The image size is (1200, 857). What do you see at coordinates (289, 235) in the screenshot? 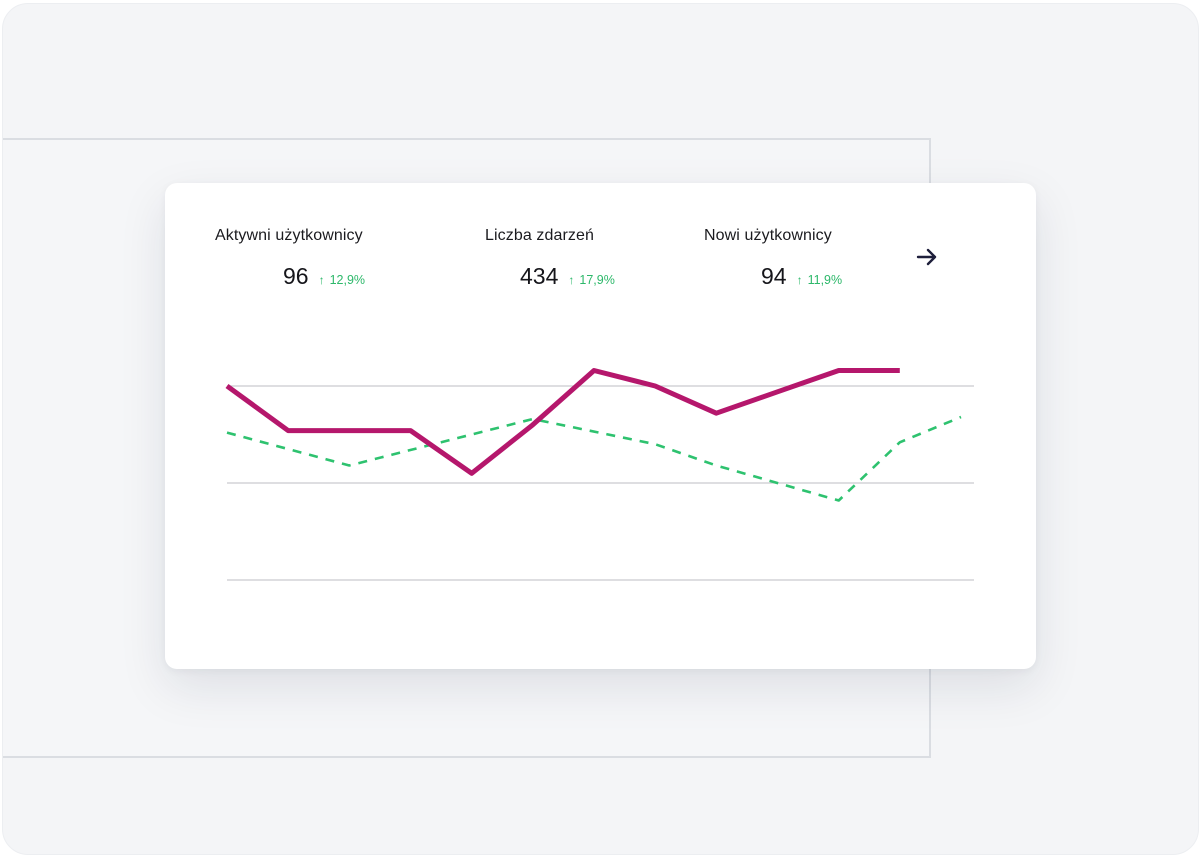
I see `metric-title: Aktywni użytkownicy` at bounding box center [289, 235].